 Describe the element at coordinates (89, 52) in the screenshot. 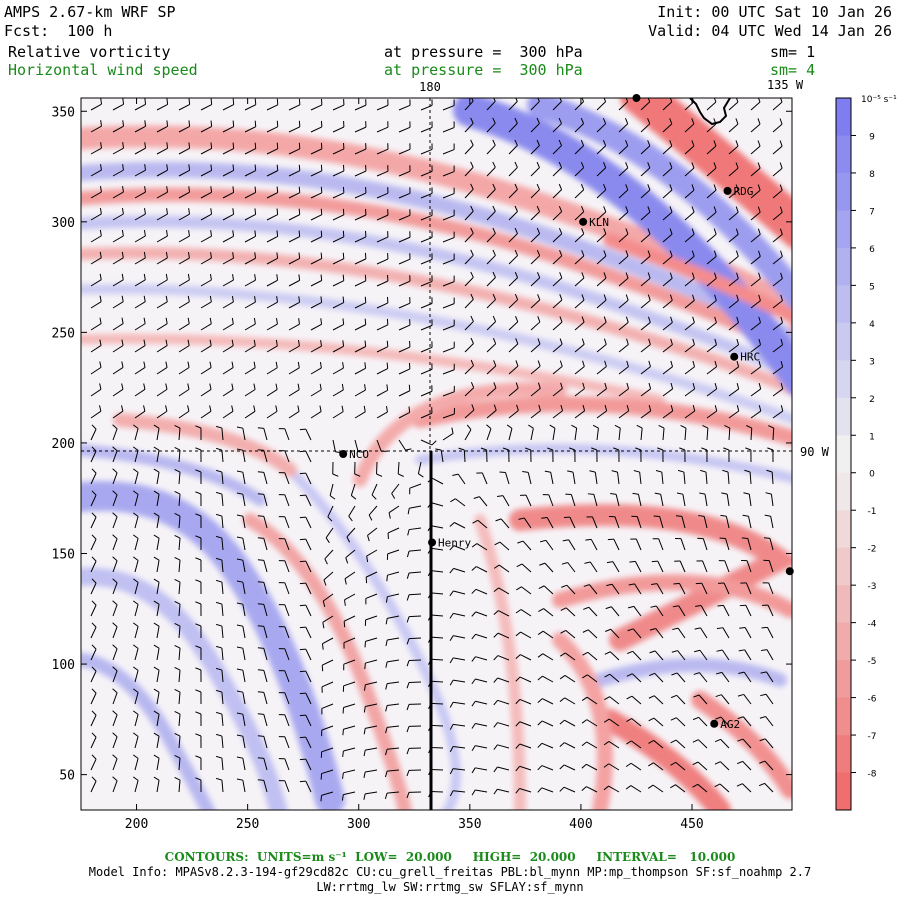

I see `field1-name: Relative vorticity` at that location.